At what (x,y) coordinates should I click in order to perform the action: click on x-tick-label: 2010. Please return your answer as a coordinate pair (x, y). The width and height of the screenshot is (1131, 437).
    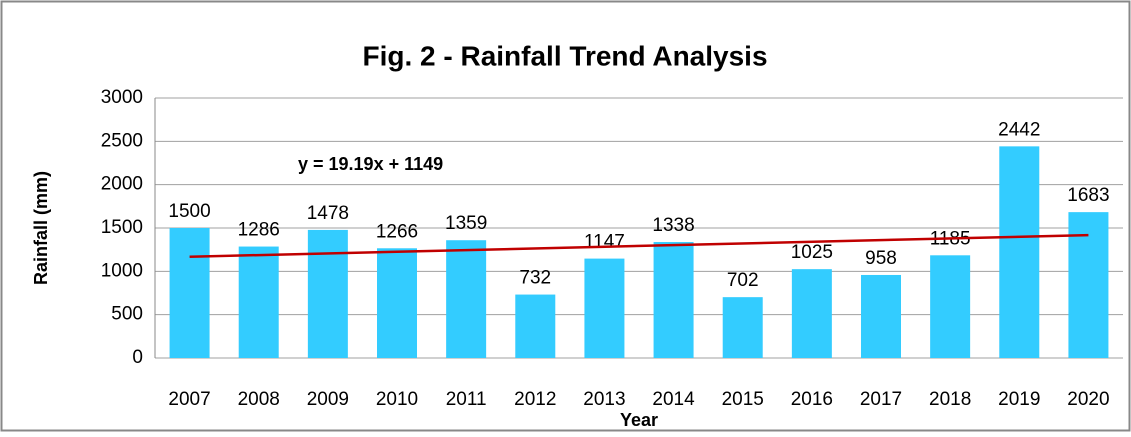
    Looking at the image, I should click on (397, 399).